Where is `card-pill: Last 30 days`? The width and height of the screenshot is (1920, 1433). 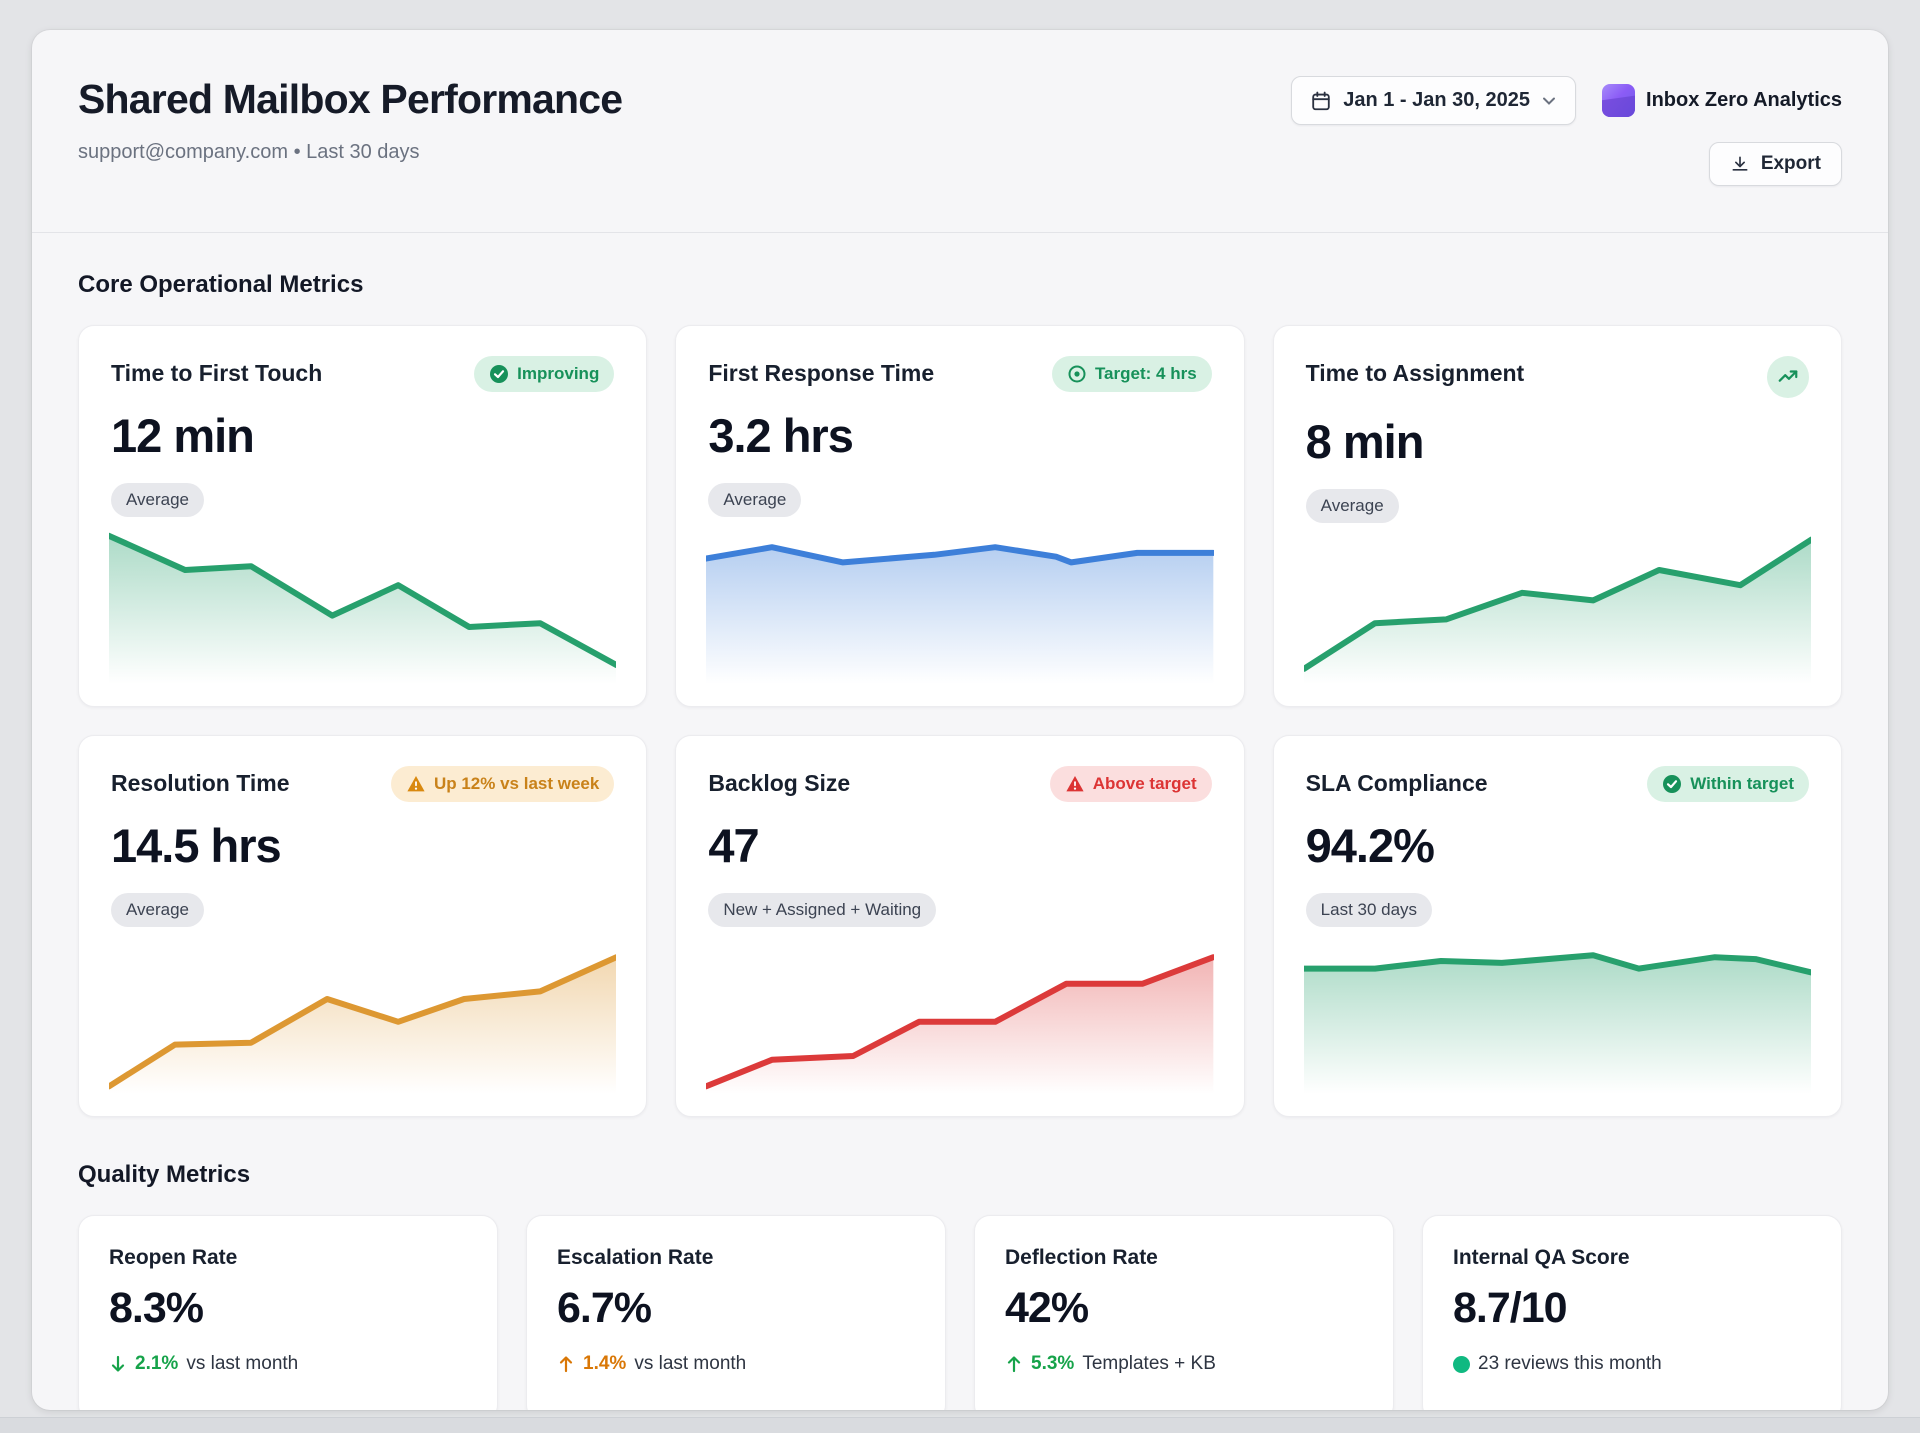 card-pill: Last 30 days is located at coordinates (1369, 910).